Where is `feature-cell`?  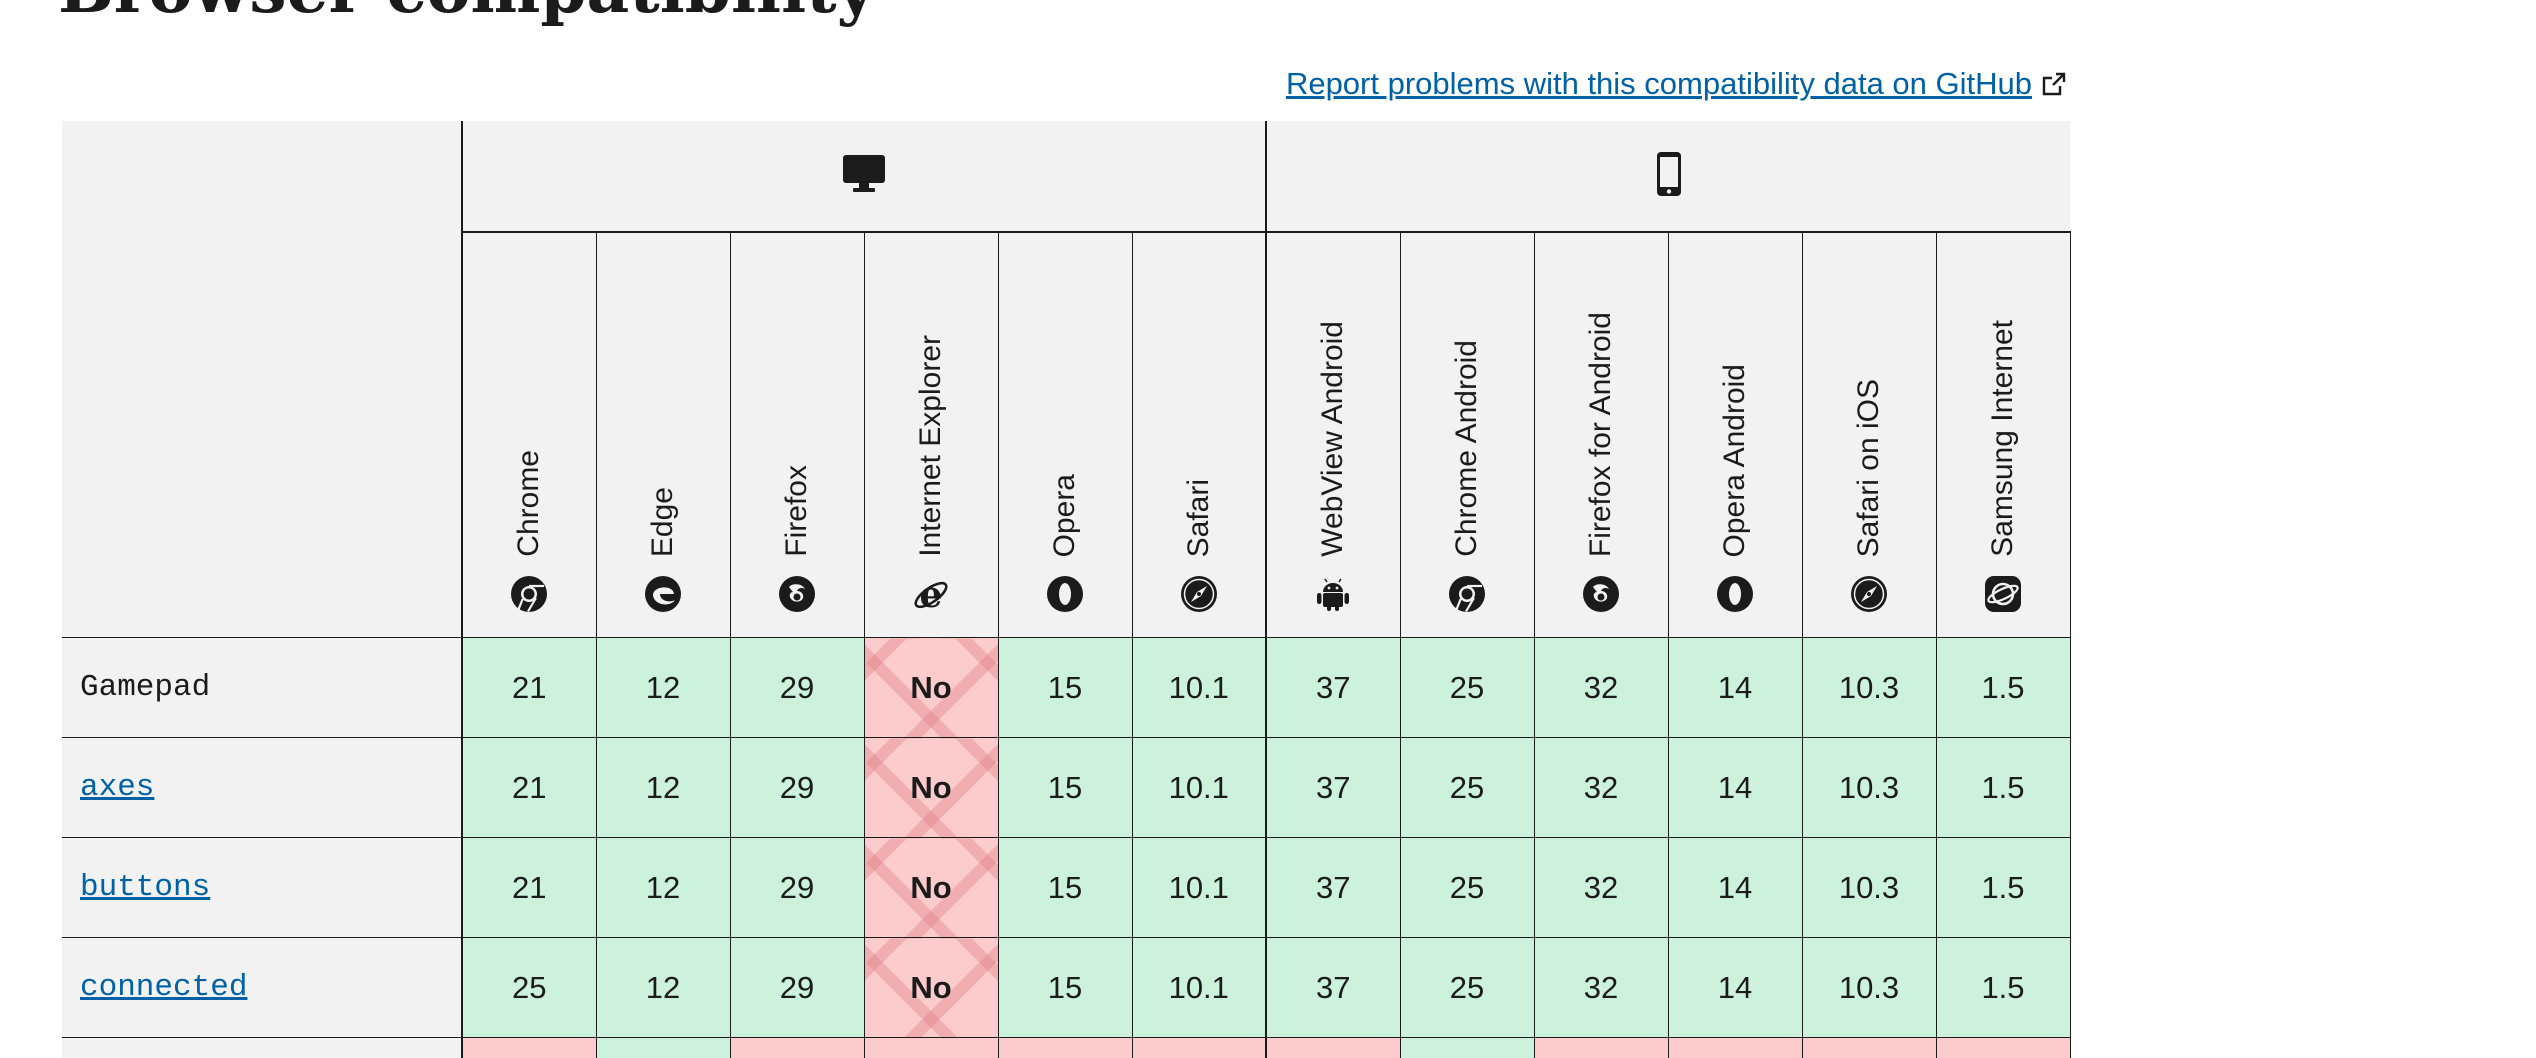 feature-cell is located at coordinates (262, 1048).